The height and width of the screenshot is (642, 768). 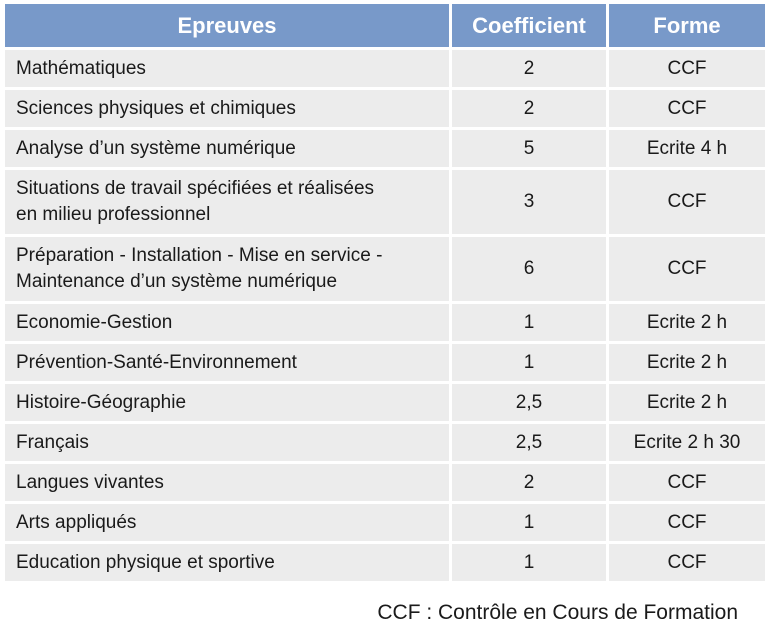 I want to click on table-row: Français 2,5 Ecrite 2 h 30, so click(x=385, y=444).